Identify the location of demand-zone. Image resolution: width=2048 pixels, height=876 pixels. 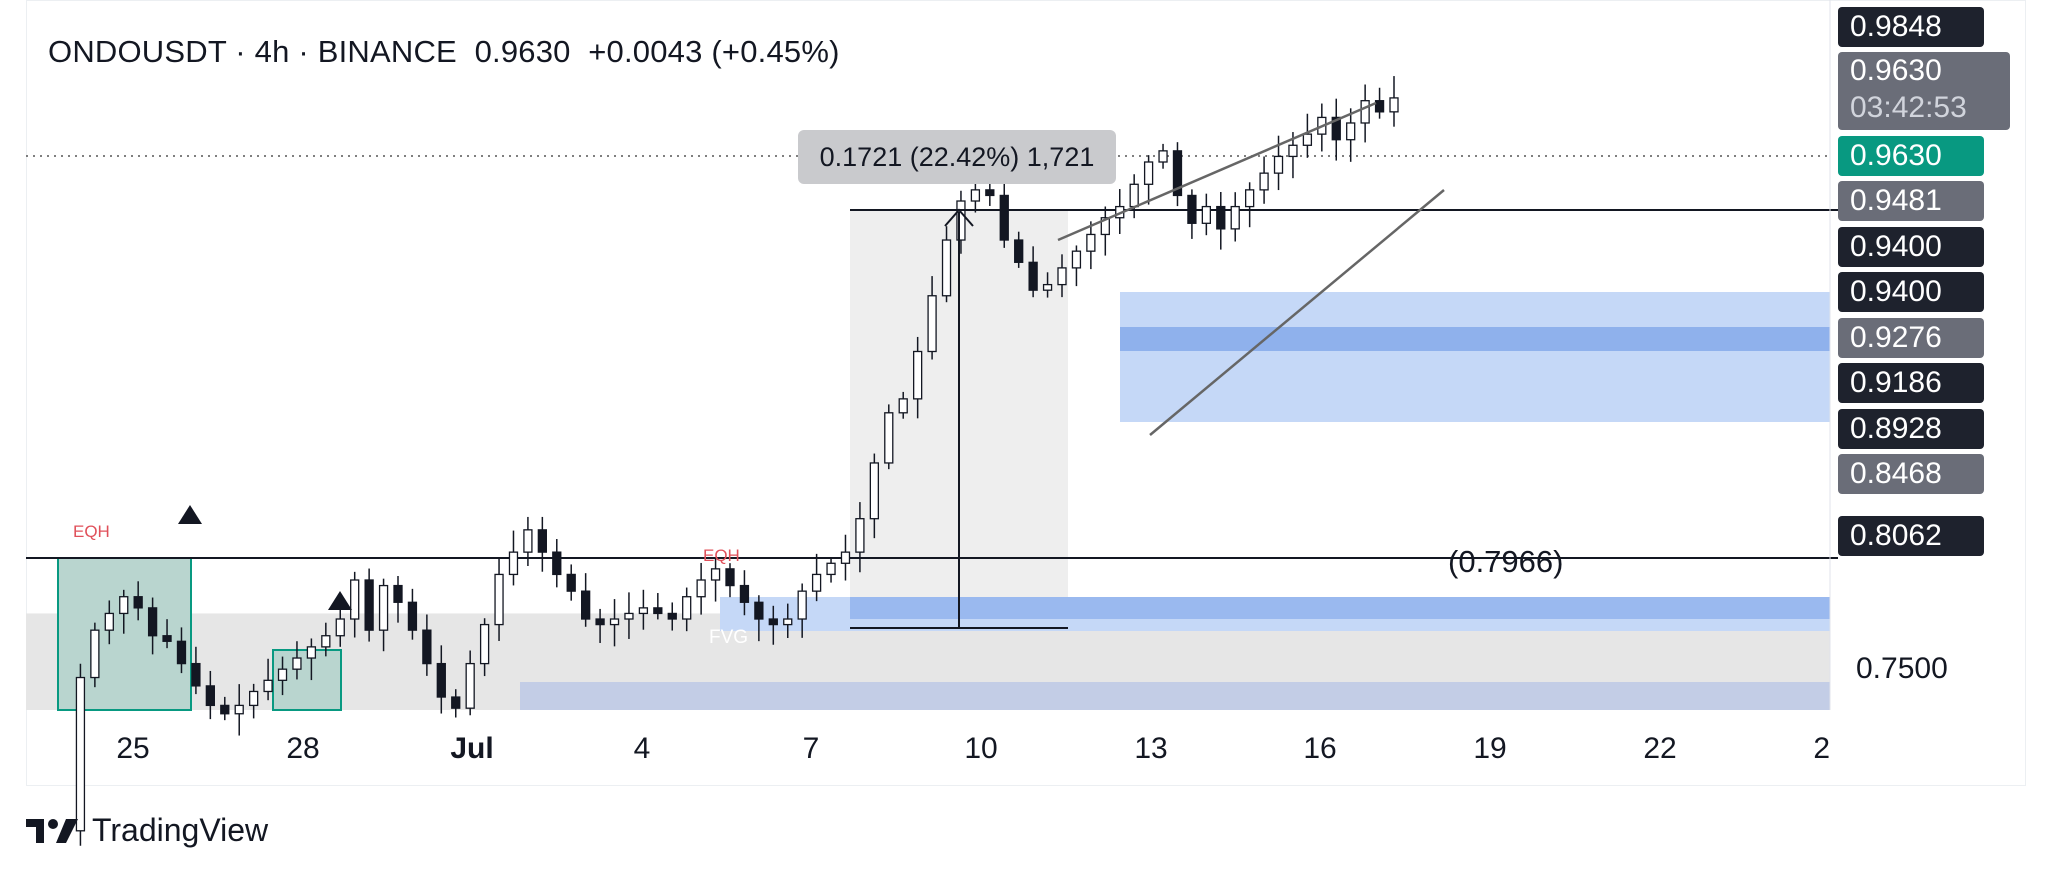
(1475, 357).